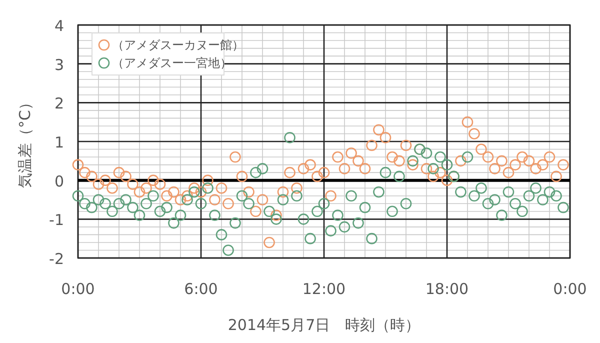 The height and width of the screenshot is (343, 600). What do you see at coordinates (324, 289) in the screenshot?
I see `x-tick-label: 12:00` at bounding box center [324, 289].